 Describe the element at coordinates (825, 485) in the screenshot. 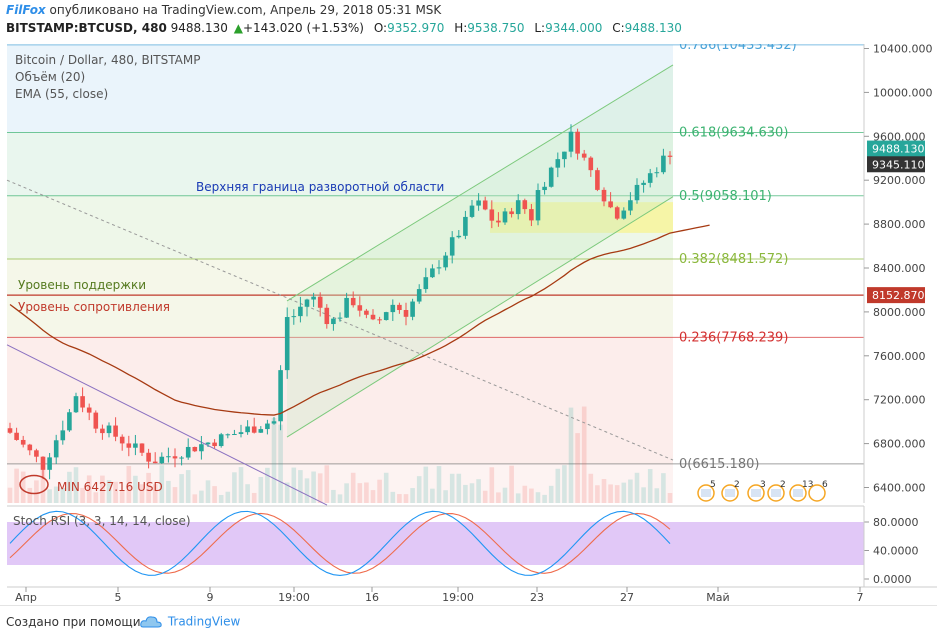

I see `event-count: 6` at that location.